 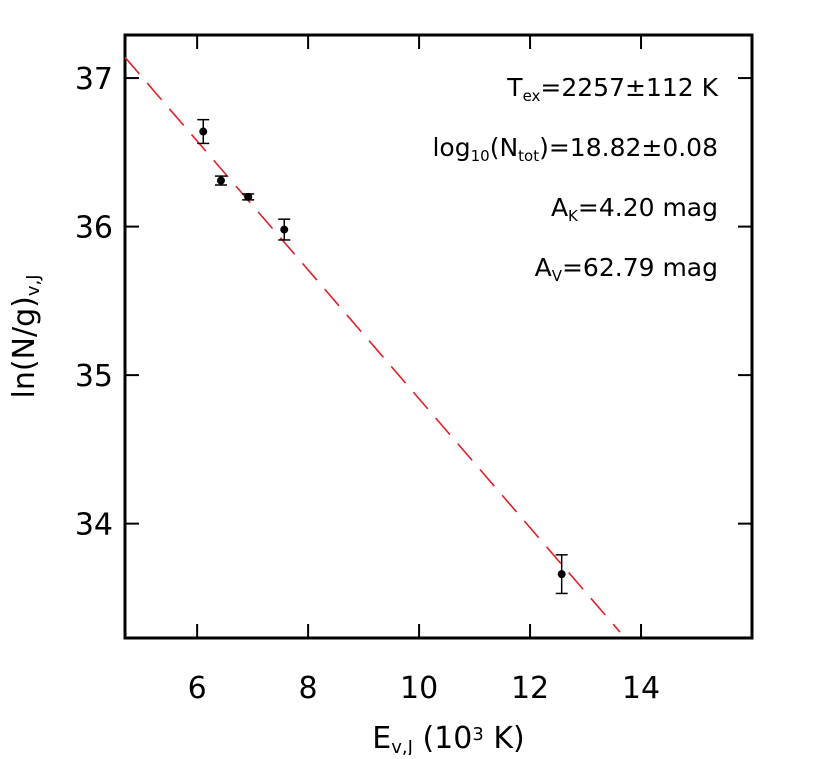 I want to click on text-part: E, so click(x=381, y=738).